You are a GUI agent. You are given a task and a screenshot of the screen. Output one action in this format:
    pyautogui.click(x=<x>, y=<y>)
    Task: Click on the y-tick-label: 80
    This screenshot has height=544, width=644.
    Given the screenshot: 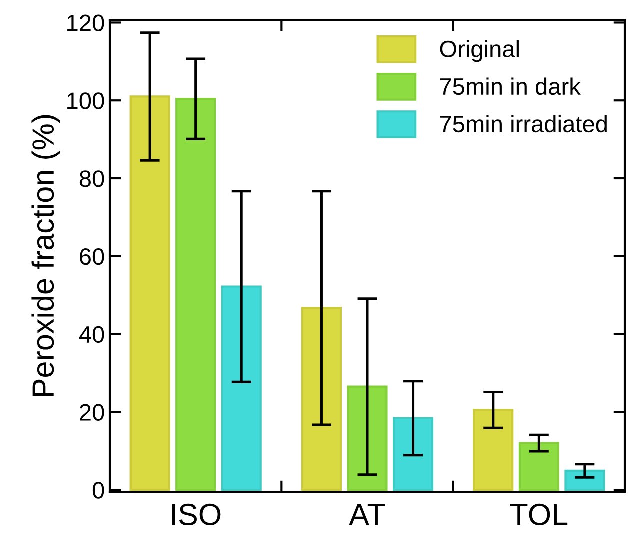 What is the action you would take?
    pyautogui.click(x=92, y=179)
    